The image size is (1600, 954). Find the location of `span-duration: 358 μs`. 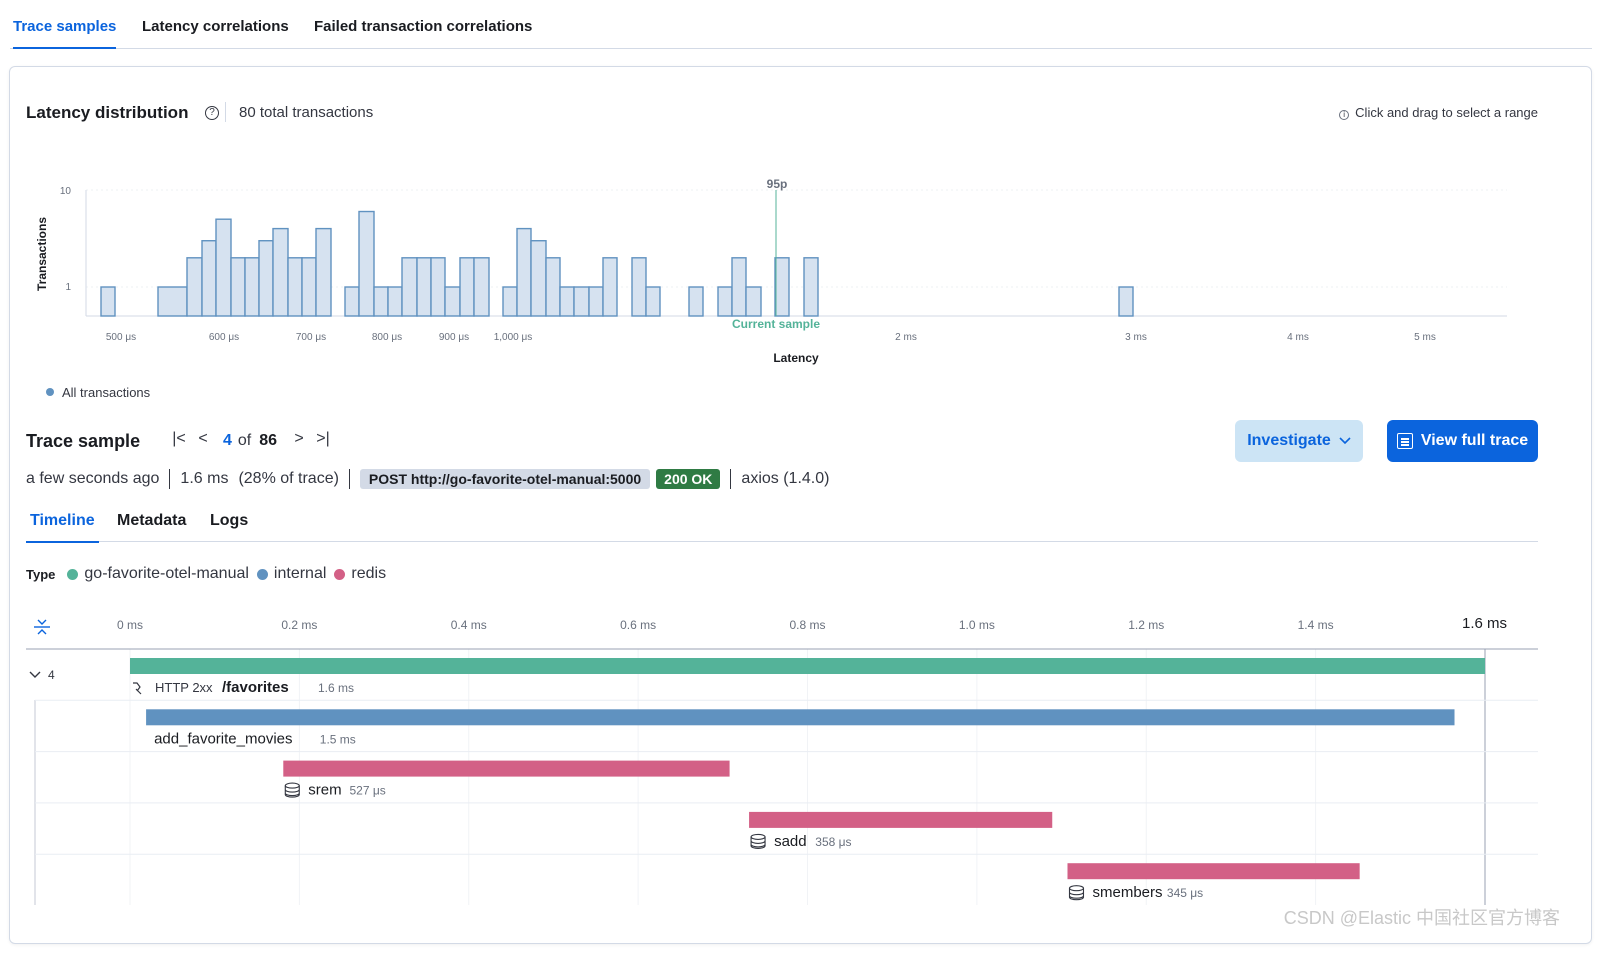

span-duration: 358 μs is located at coordinates (833, 842).